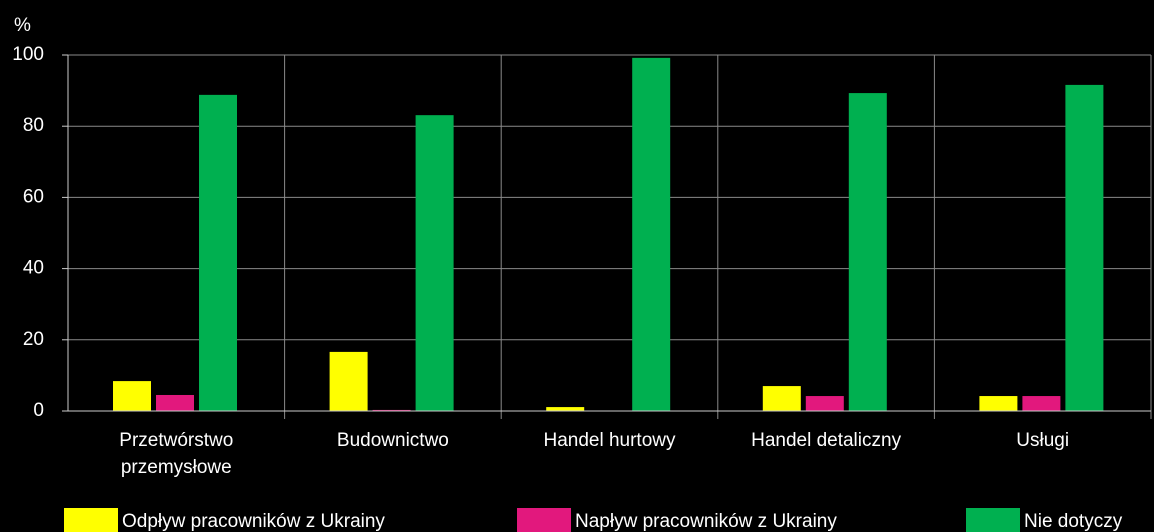 This screenshot has width=1154, height=532. Describe the element at coordinates (38, 410) in the screenshot. I see `y-tick-label: 0` at that location.